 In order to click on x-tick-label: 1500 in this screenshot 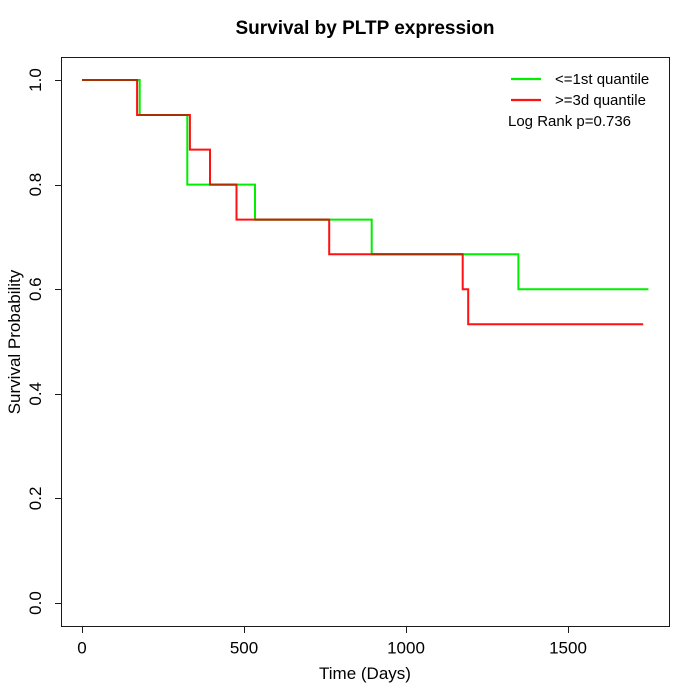, I will do `click(568, 648)`.